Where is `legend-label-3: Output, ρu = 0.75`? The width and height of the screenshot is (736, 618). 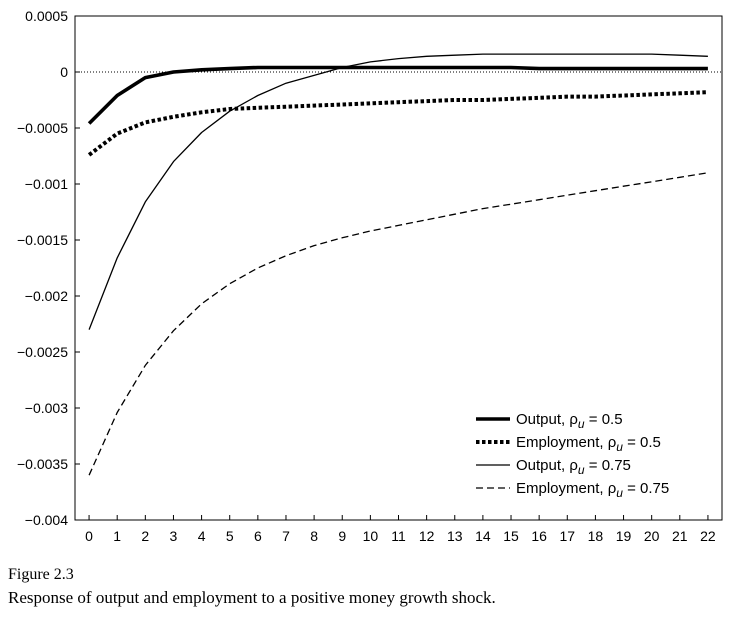 legend-label-3: Output, ρu = 0.75 is located at coordinates (573, 467).